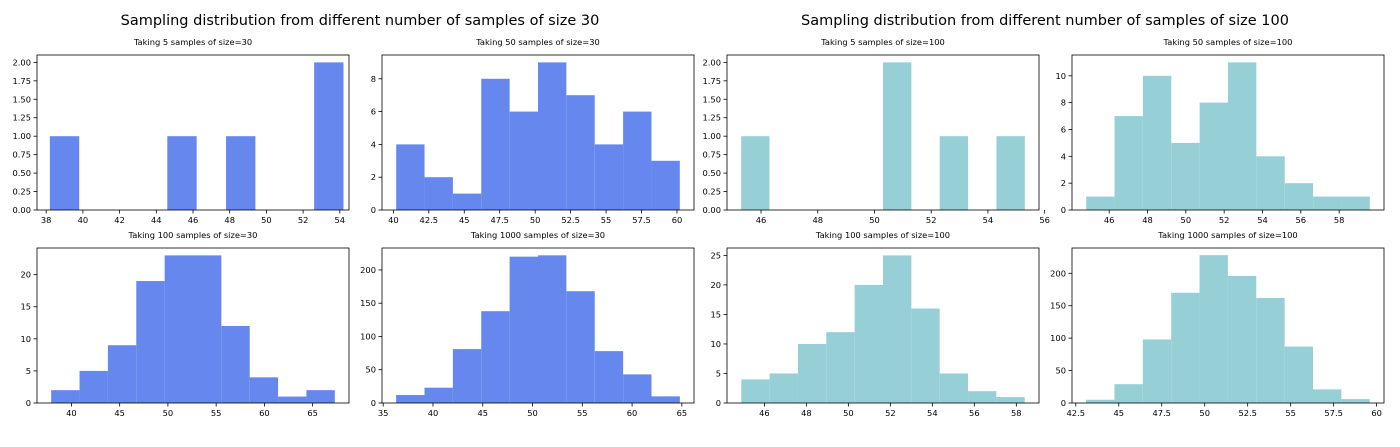 Image resolution: width=1400 pixels, height=447 pixels. I want to click on panel-title: Taking 50 samples of size=100, so click(1228, 42).